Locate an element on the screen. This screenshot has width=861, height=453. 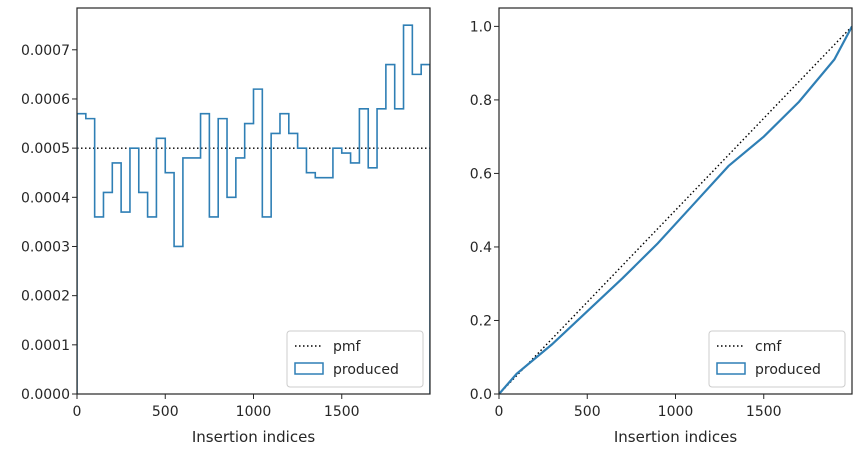
y-tick-label: 0.0002 is located at coordinates (45, 297).